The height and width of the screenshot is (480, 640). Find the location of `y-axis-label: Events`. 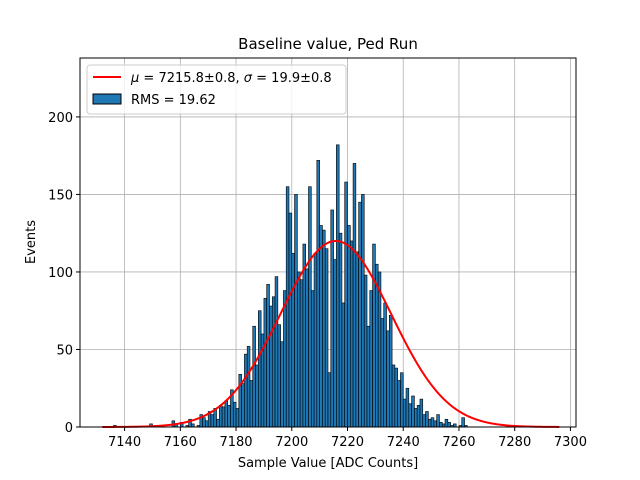

y-axis-label: Events is located at coordinates (31, 242).